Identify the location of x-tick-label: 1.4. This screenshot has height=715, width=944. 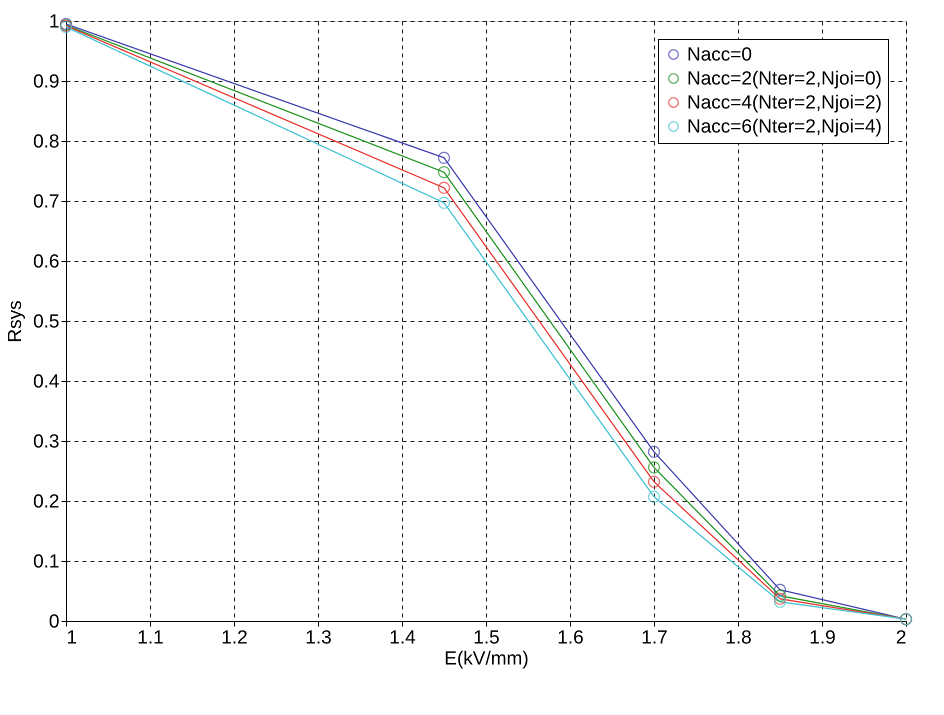
(402, 638).